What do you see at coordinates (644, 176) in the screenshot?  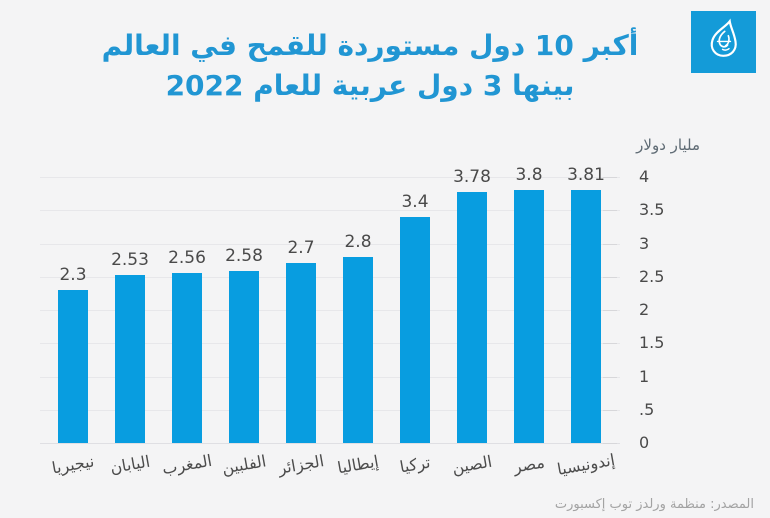 I see `y-tick-label: 4` at bounding box center [644, 176].